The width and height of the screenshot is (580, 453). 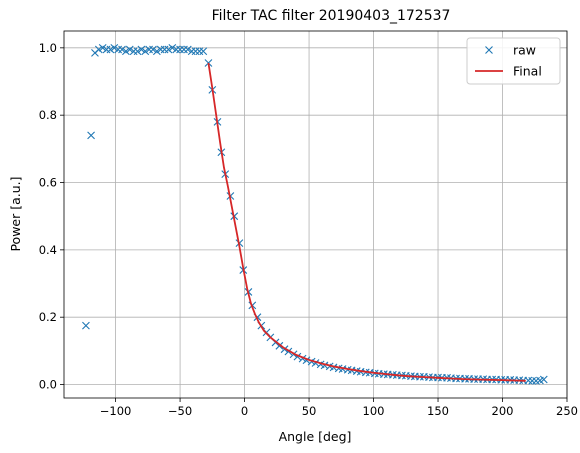 What do you see at coordinates (374, 411) in the screenshot?
I see `x-tick-label: 100` at bounding box center [374, 411].